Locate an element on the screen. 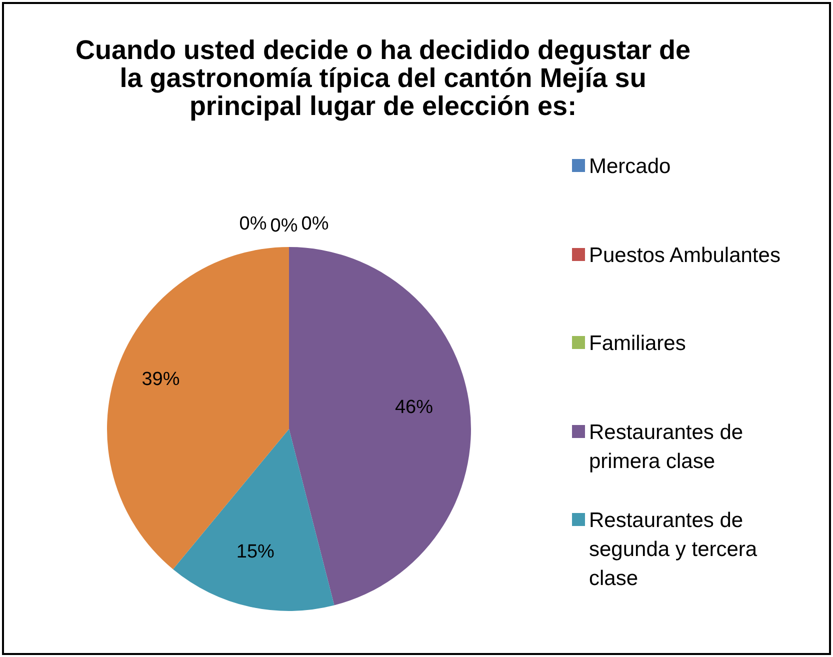 This screenshot has height=657, width=833. chart-title: Cuando usted decide o ha decidido degustar de la gastronomía típica del cantón Mejía su principal lugar de elección es: is located at coordinates (383, 78).